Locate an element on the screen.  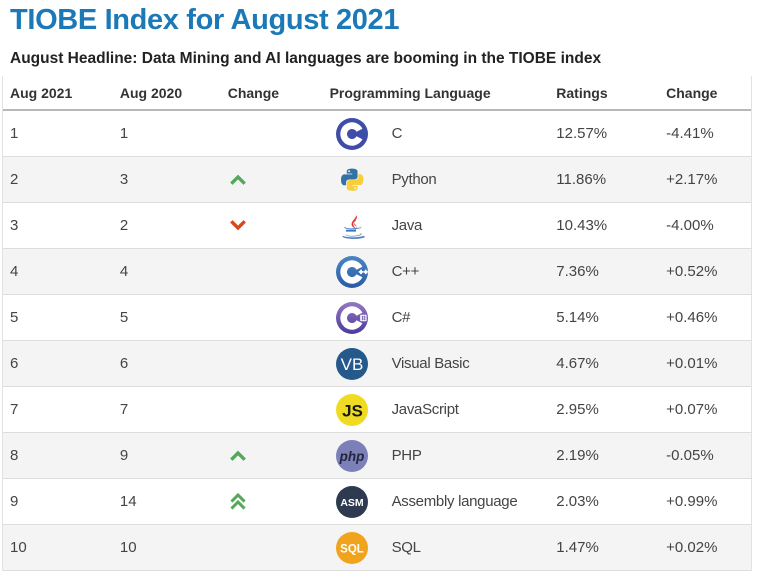
svg-text: ASM is located at coordinates (352, 503).